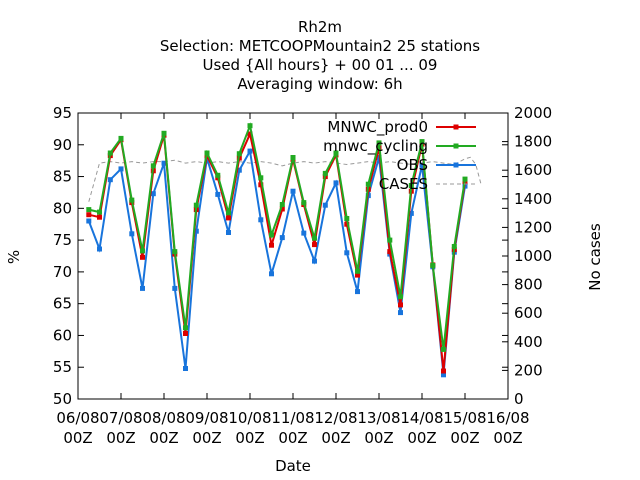  What do you see at coordinates (293, 466) in the screenshot?
I see `x-axis-label: Date` at bounding box center [293, 466].